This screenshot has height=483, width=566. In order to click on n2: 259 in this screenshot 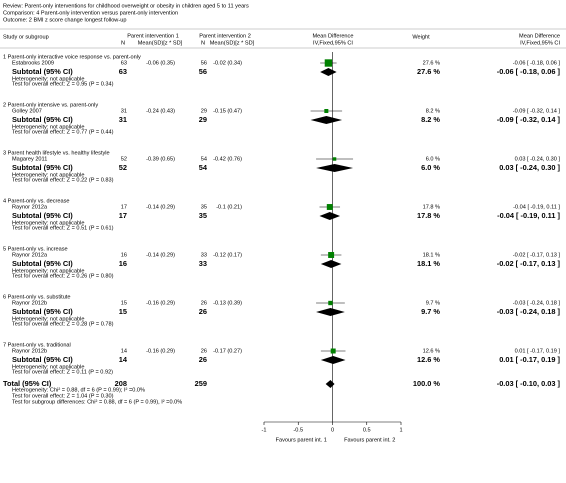, I will do `click(201, 383)`.